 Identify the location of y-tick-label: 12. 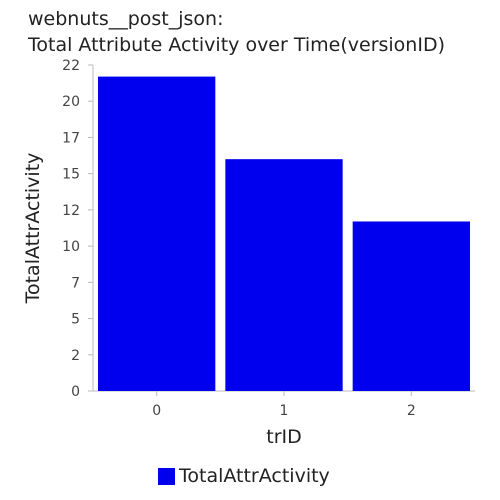
(71, 211).